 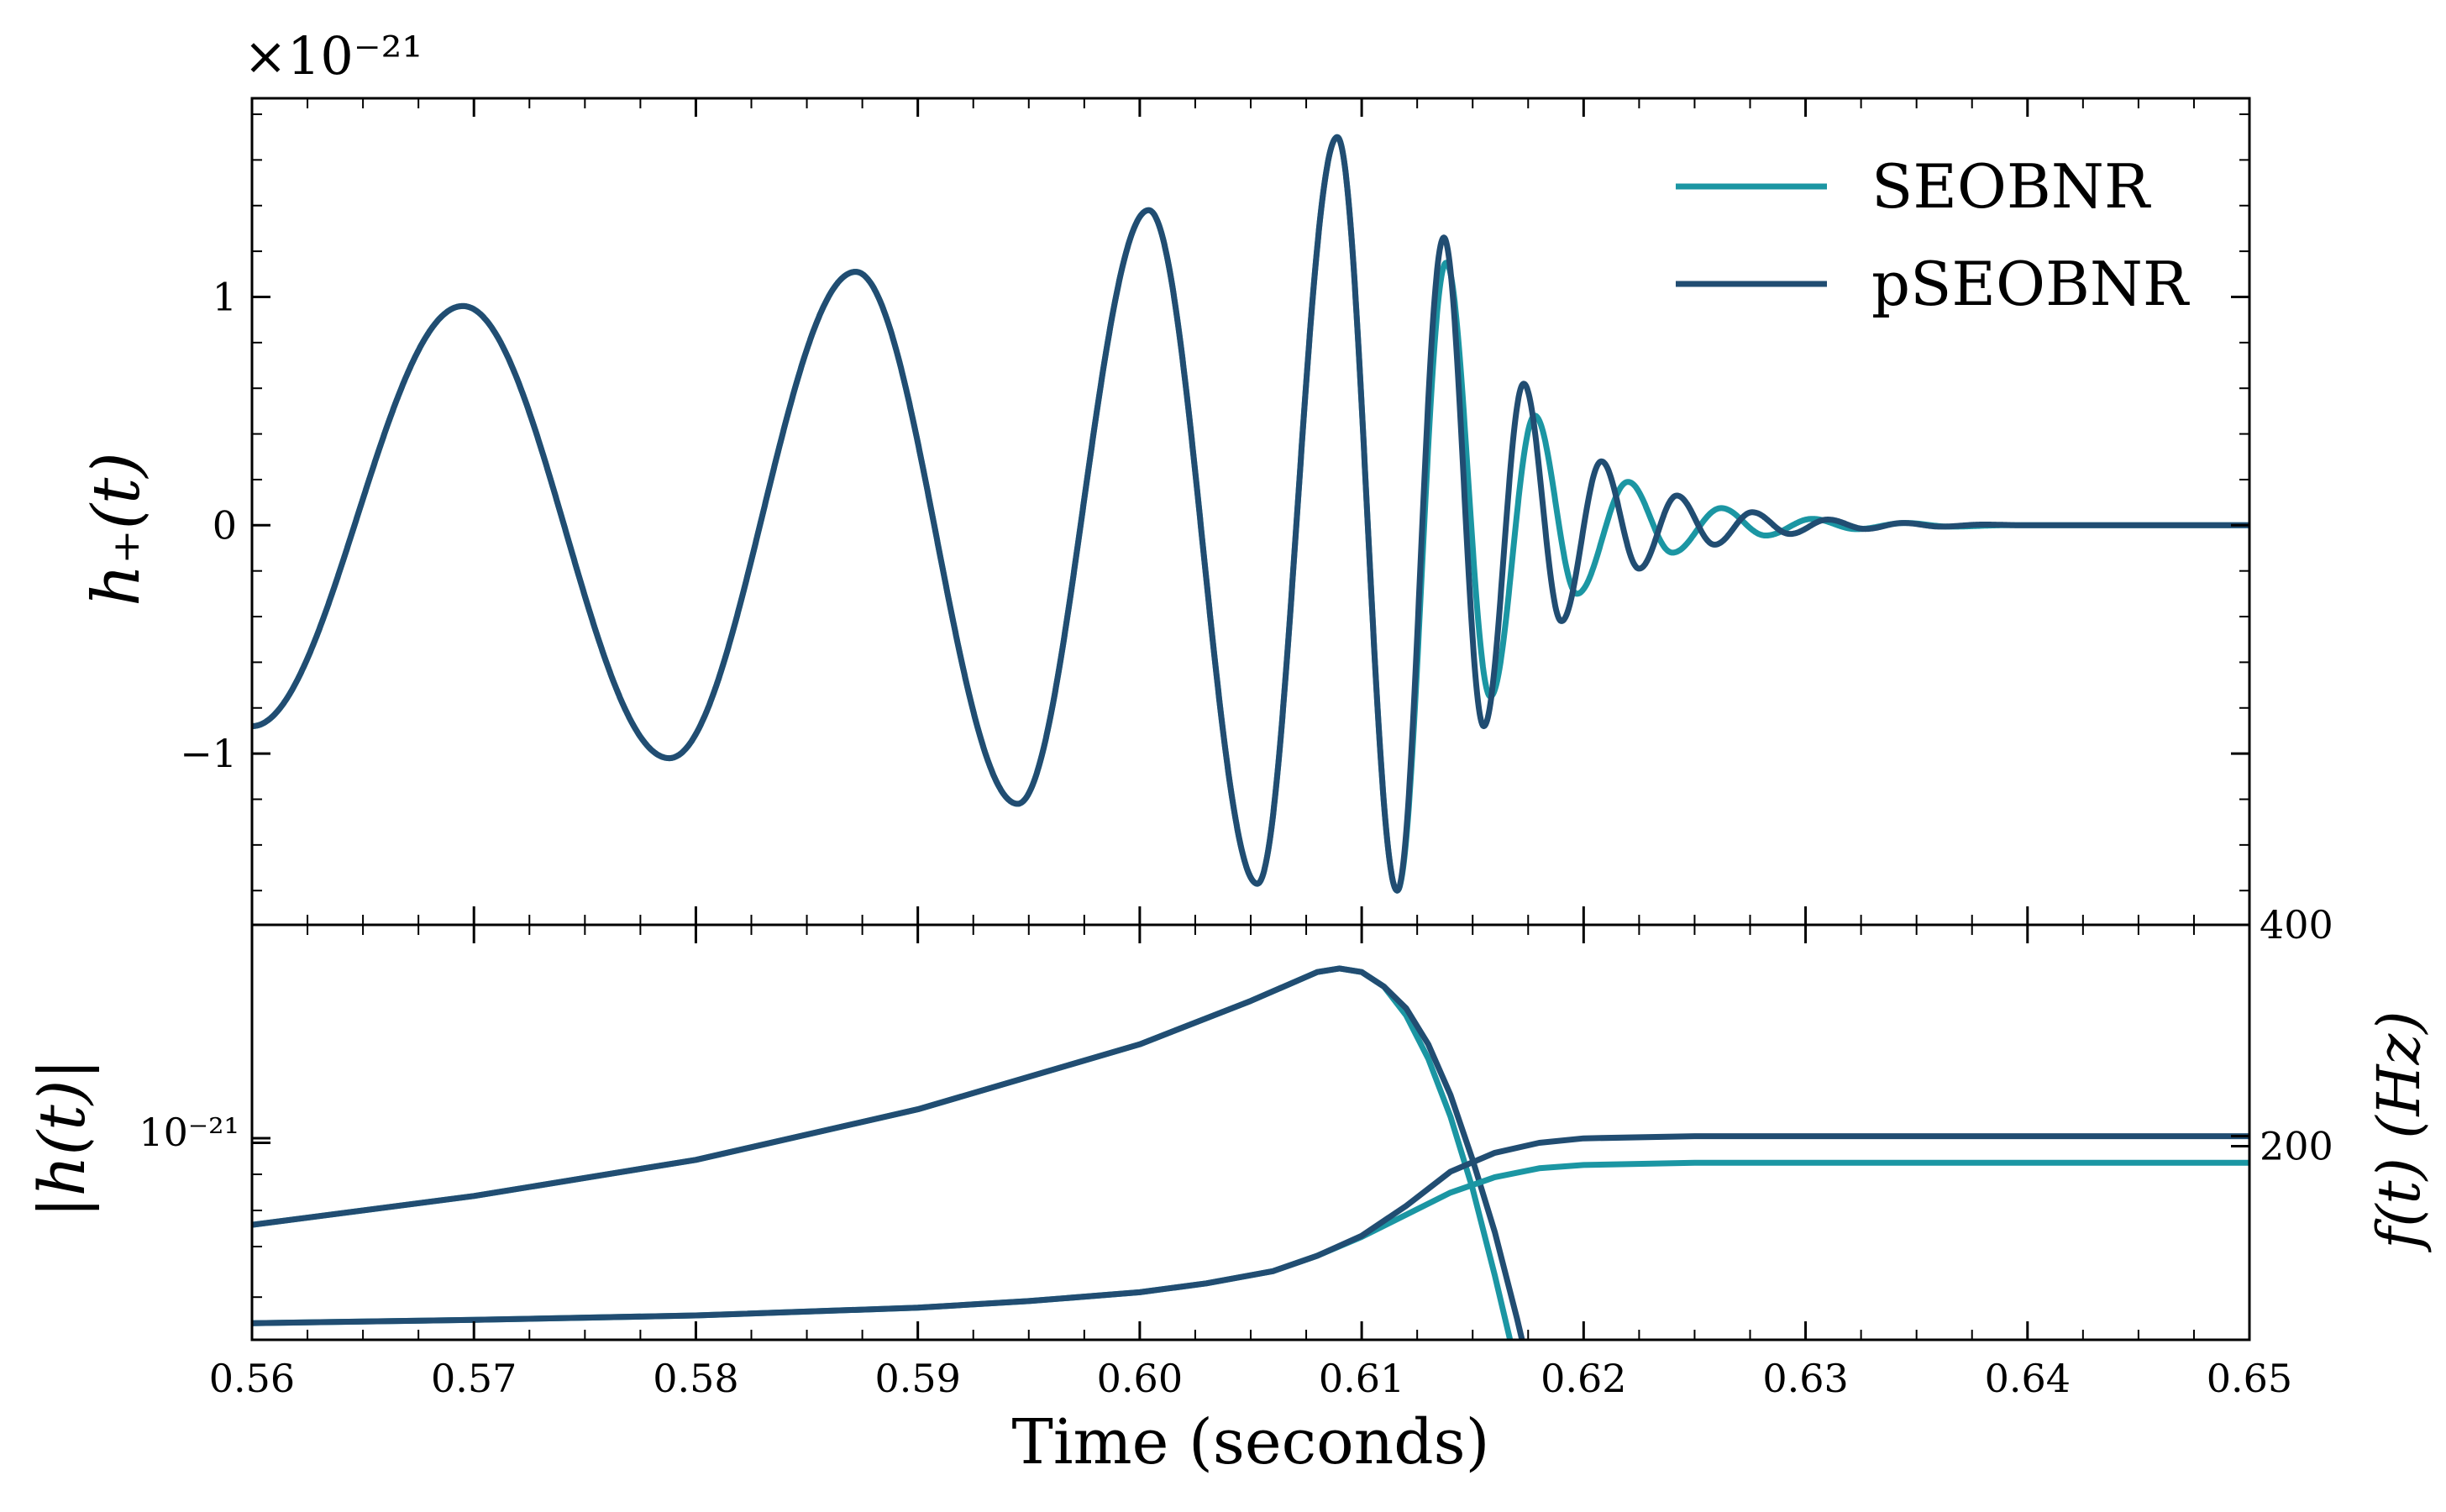 What do you see at coordinates (2249, 1378) in the screenshot?
I see `x-tick-label: 0.65` at bounding box center [2249, 1378].